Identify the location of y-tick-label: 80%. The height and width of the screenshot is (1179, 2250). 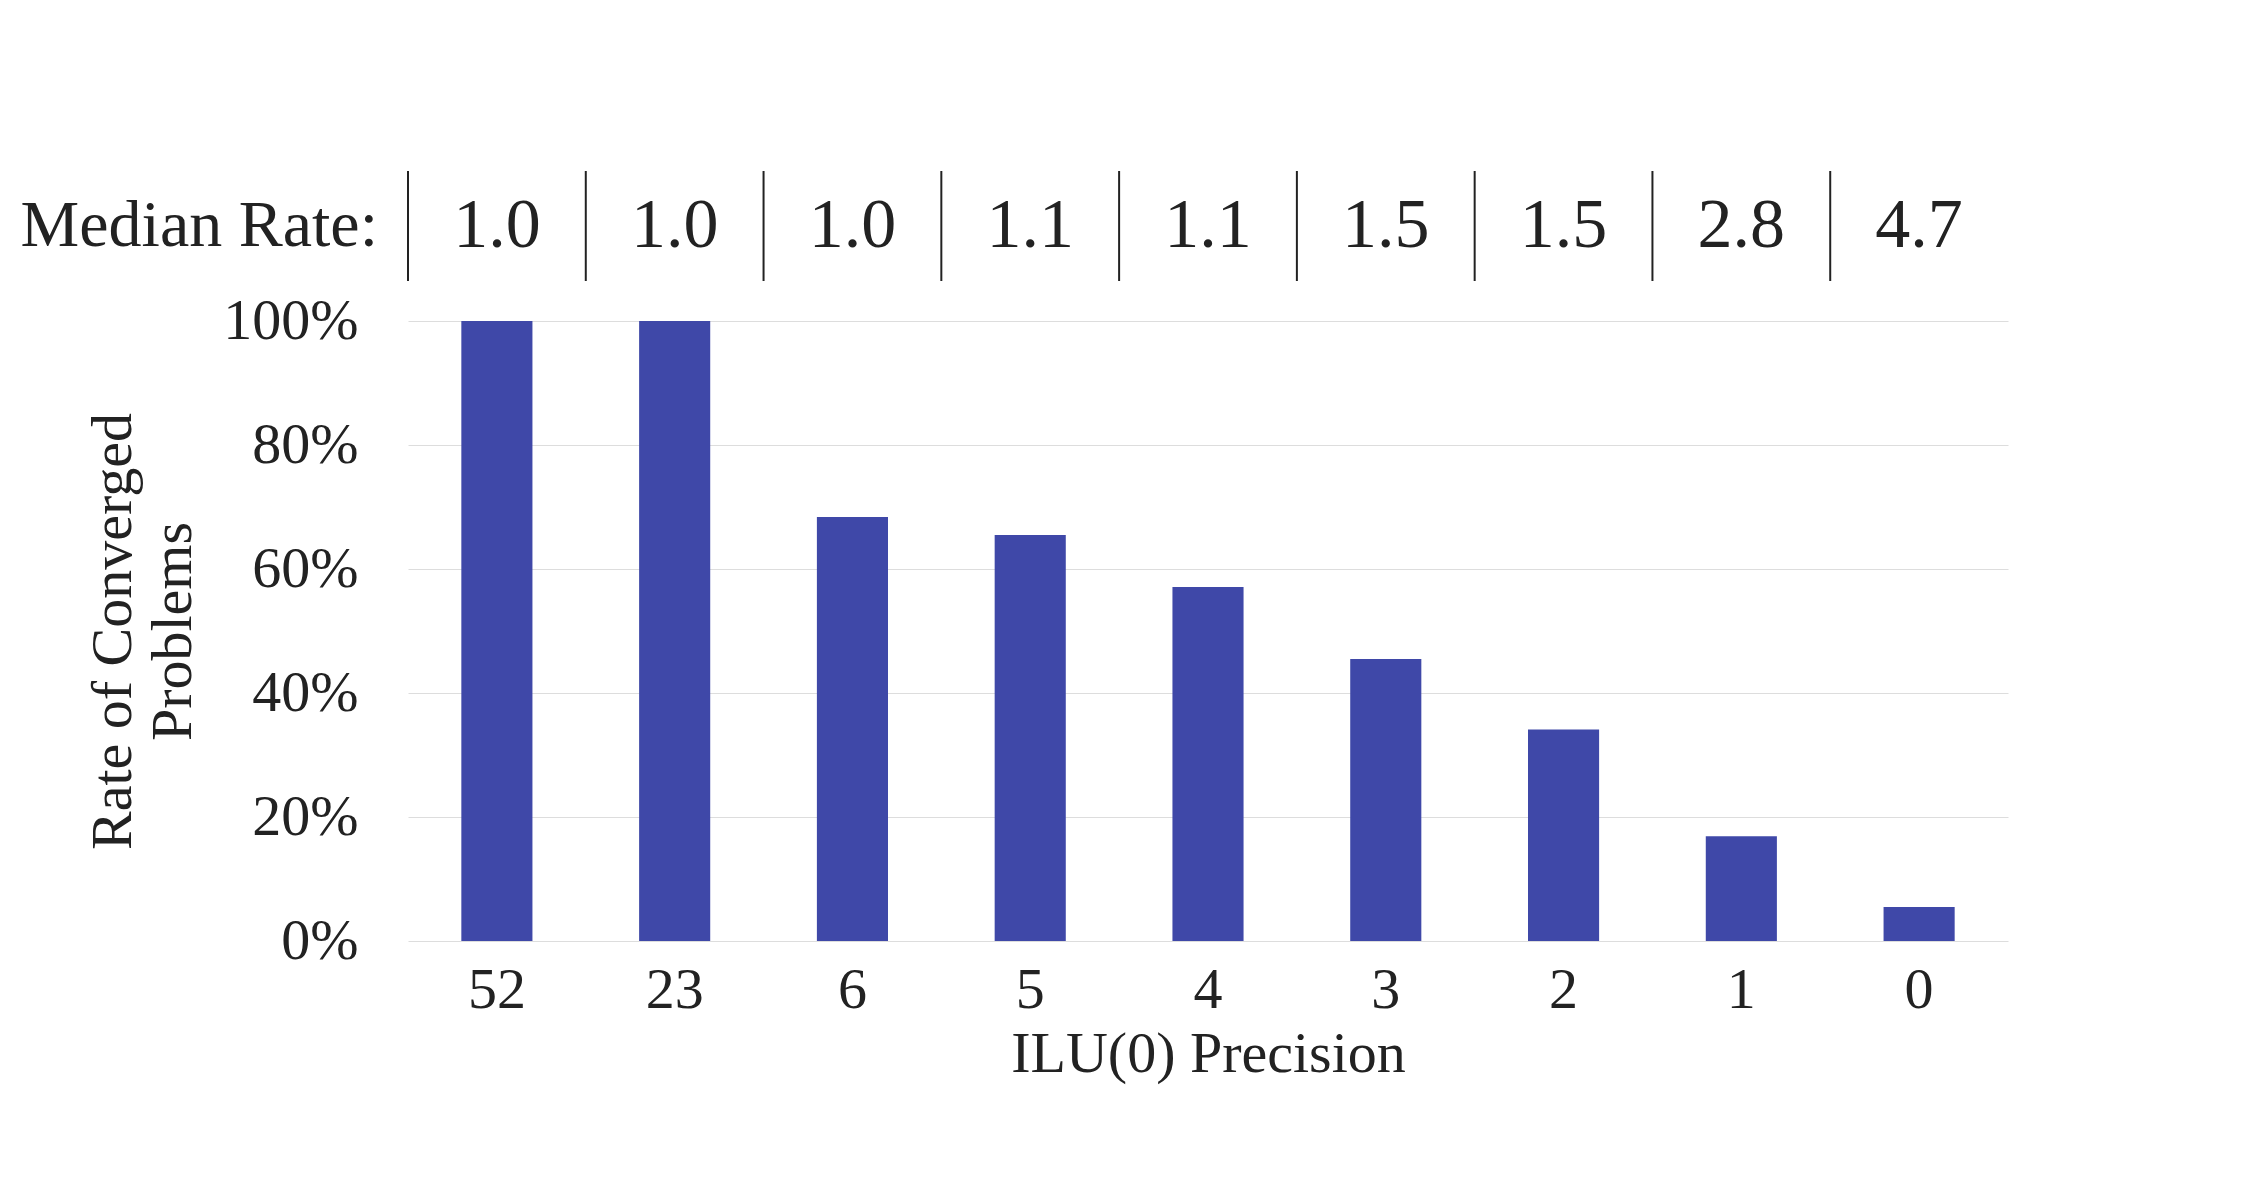
(305, 443).